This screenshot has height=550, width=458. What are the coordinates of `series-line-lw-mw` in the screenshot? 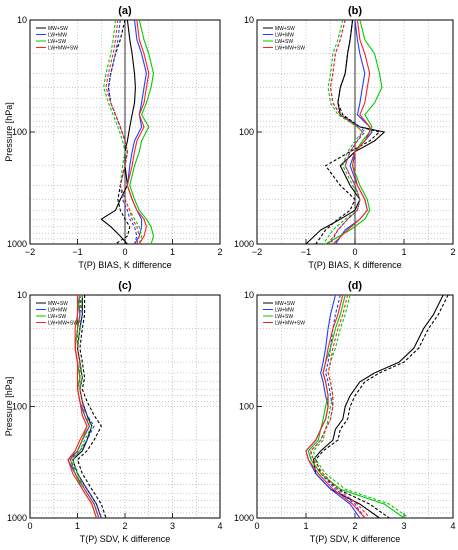 It's located at (136, 132).